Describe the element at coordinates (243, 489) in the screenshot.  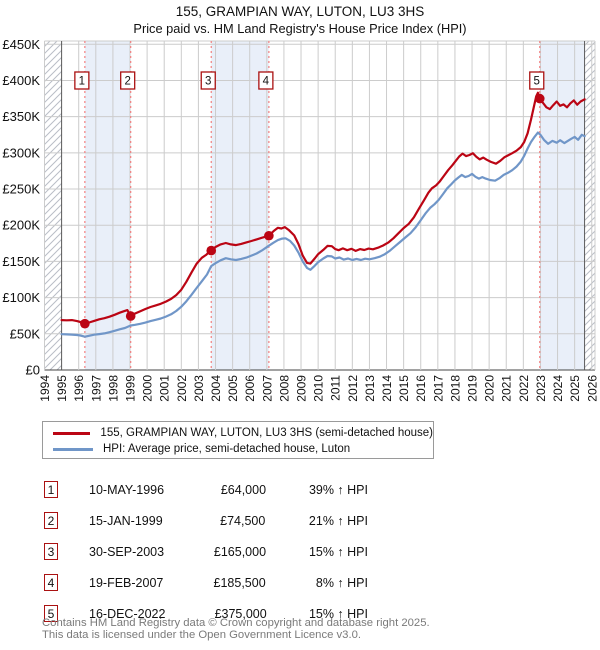
I see `sale-price: £64,000` at that location.